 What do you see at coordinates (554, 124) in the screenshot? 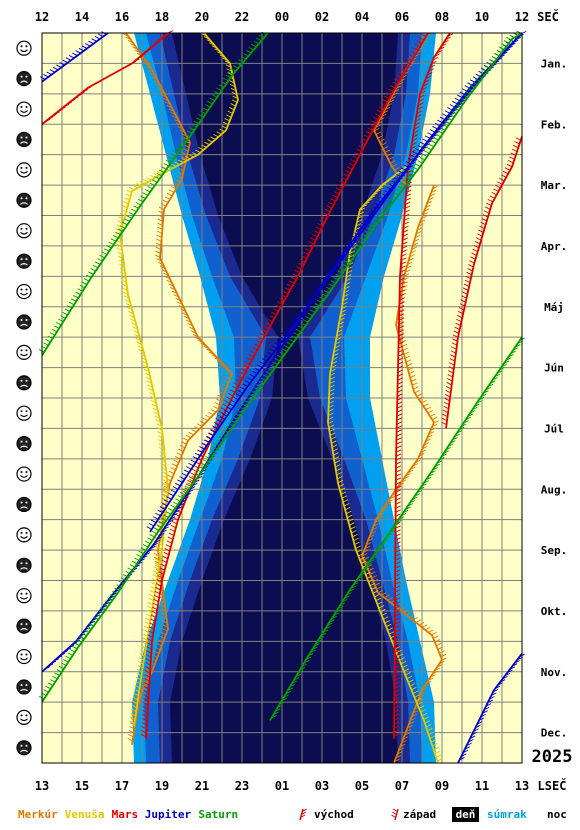
I see `month-label: Feb.` at bounding box center [554, 124].